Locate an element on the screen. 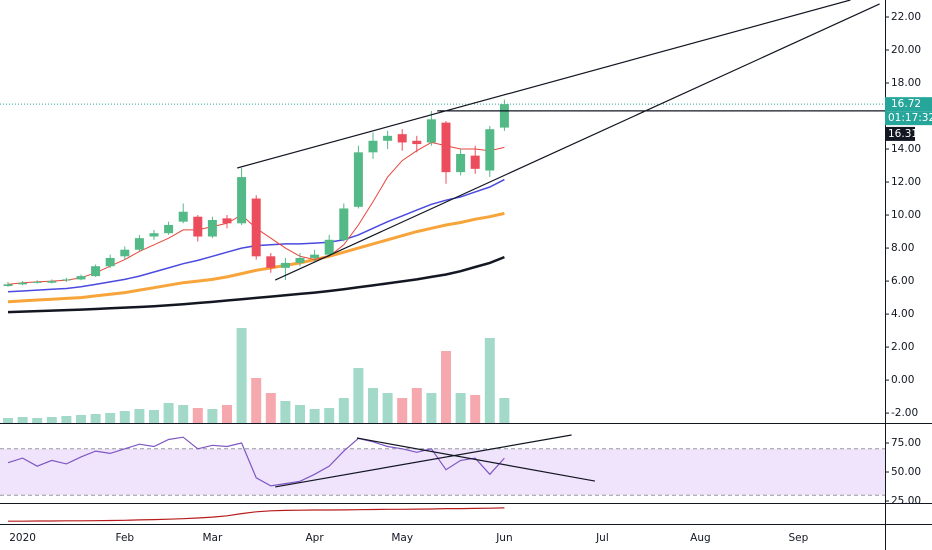 Image resolution: width=932 pixels, height=550 pixels. x-tick-label: Feb is located at coordinates (125, 538).